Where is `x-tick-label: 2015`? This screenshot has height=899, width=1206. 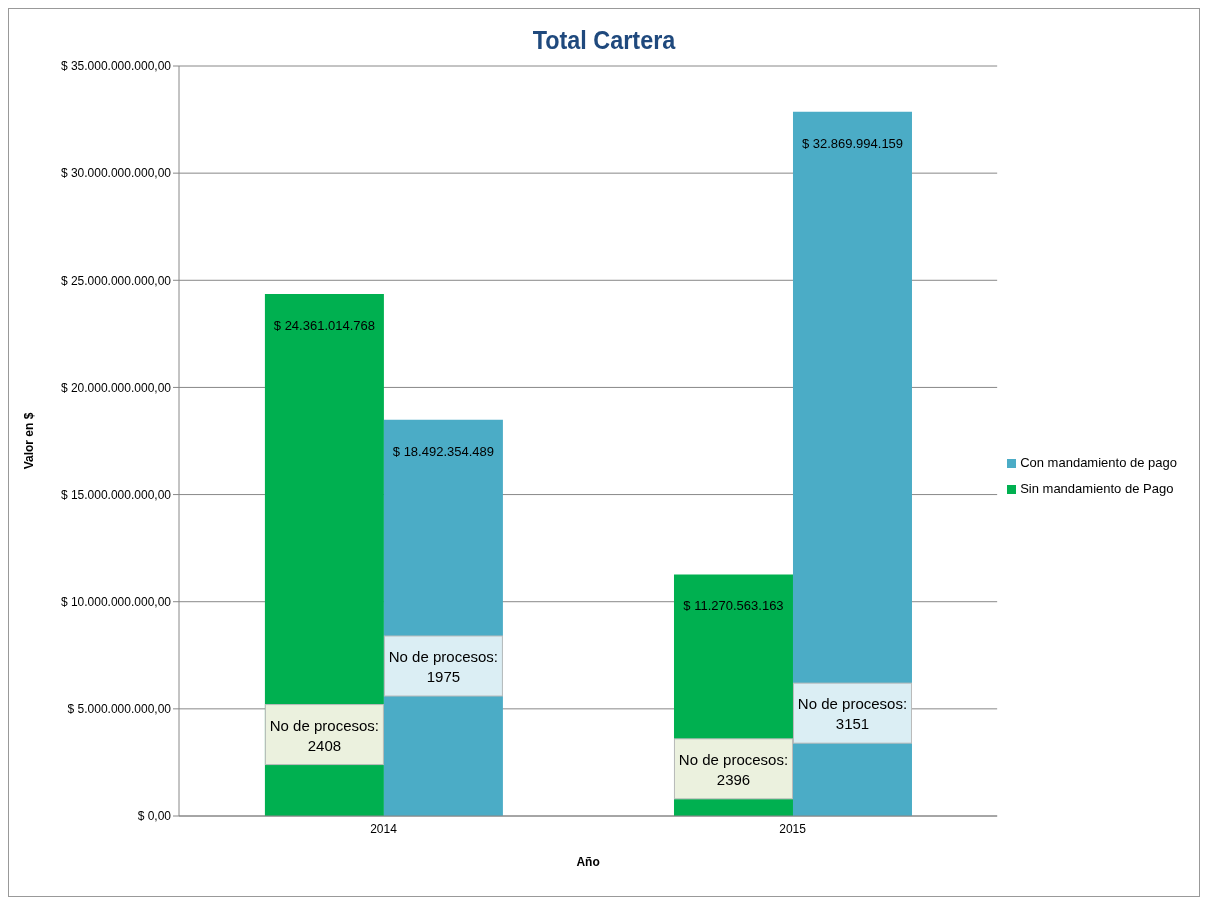 x-tick-label: 2015 is located at coordinates (793, 828).